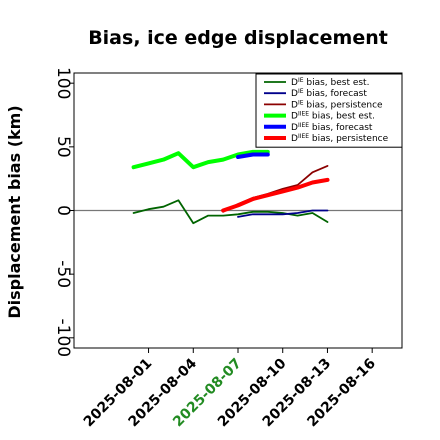 The width and height of the screenshot is (440, 440). I want to click on legend-entry: DIE bias, forecast, so click(329, 93).